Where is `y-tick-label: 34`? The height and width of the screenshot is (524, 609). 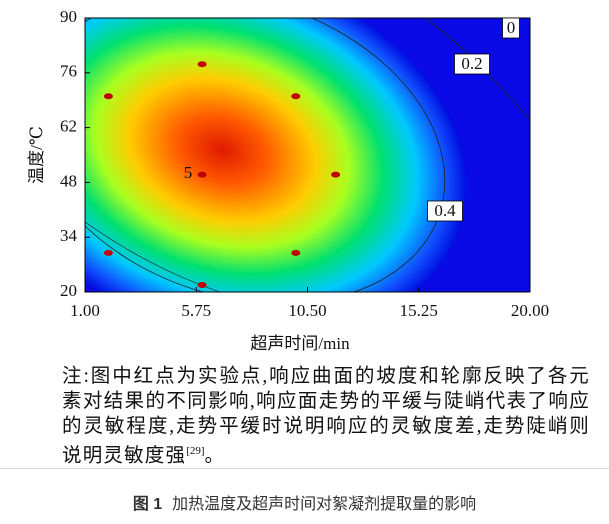
y-tick-label: 34 is located at coordinates (69, 235).